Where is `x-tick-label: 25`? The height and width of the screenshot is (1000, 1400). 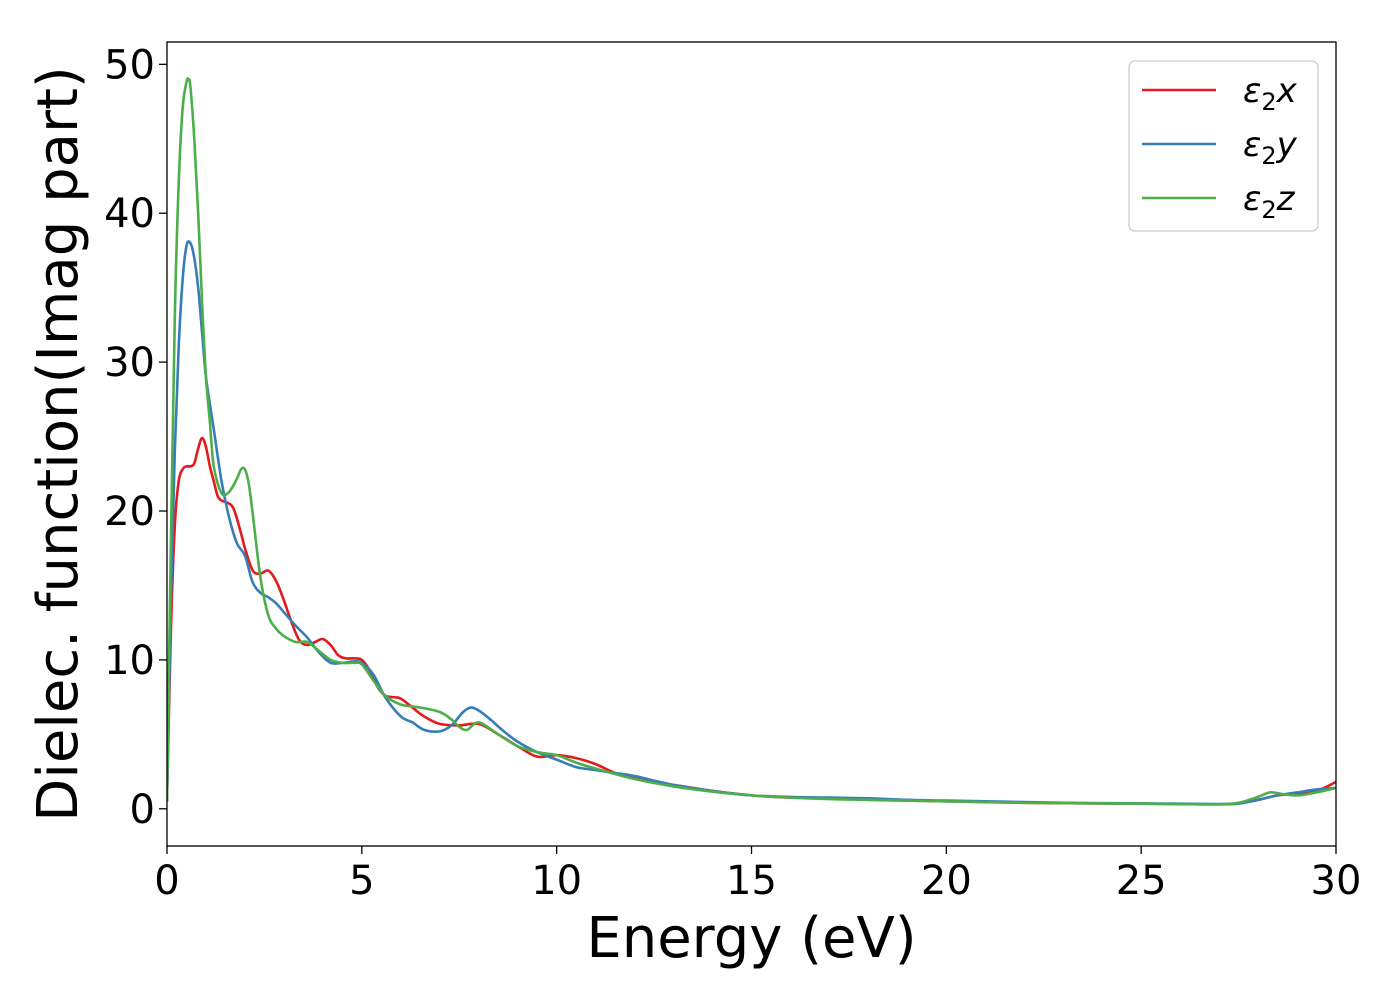 x-tick-label: 25 is located at coordinates (1141, 881).